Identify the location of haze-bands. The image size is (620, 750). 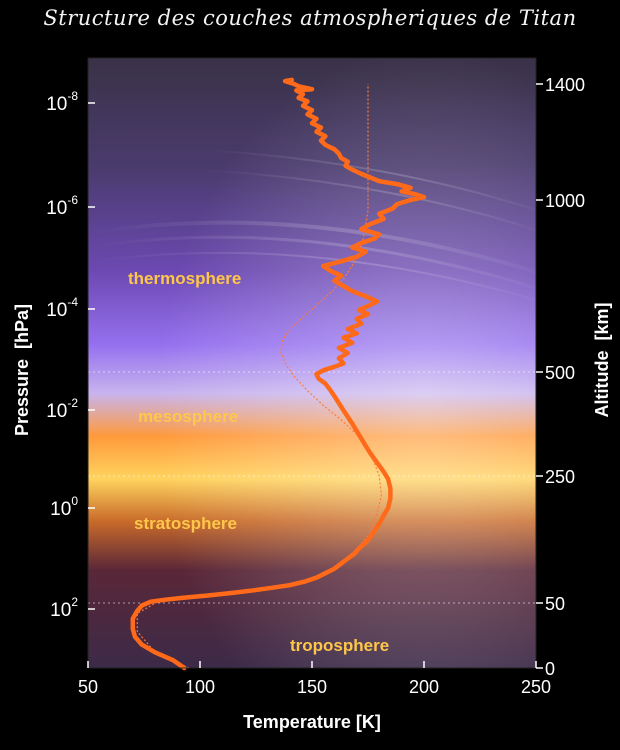
(312, 225).